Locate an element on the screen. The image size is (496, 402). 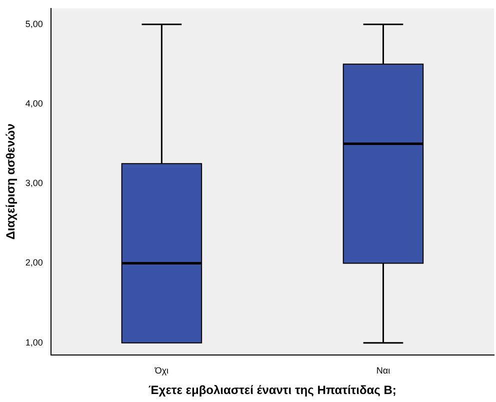
y-tick-label: 5,00 is located at coordinates (34, 23).